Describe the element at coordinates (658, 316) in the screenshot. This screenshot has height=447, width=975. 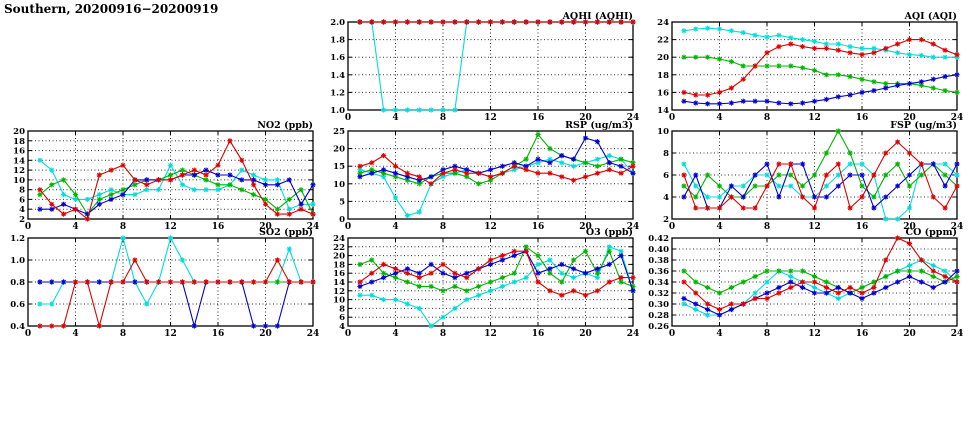
I see `y-tick-label: 0.28` at that location.